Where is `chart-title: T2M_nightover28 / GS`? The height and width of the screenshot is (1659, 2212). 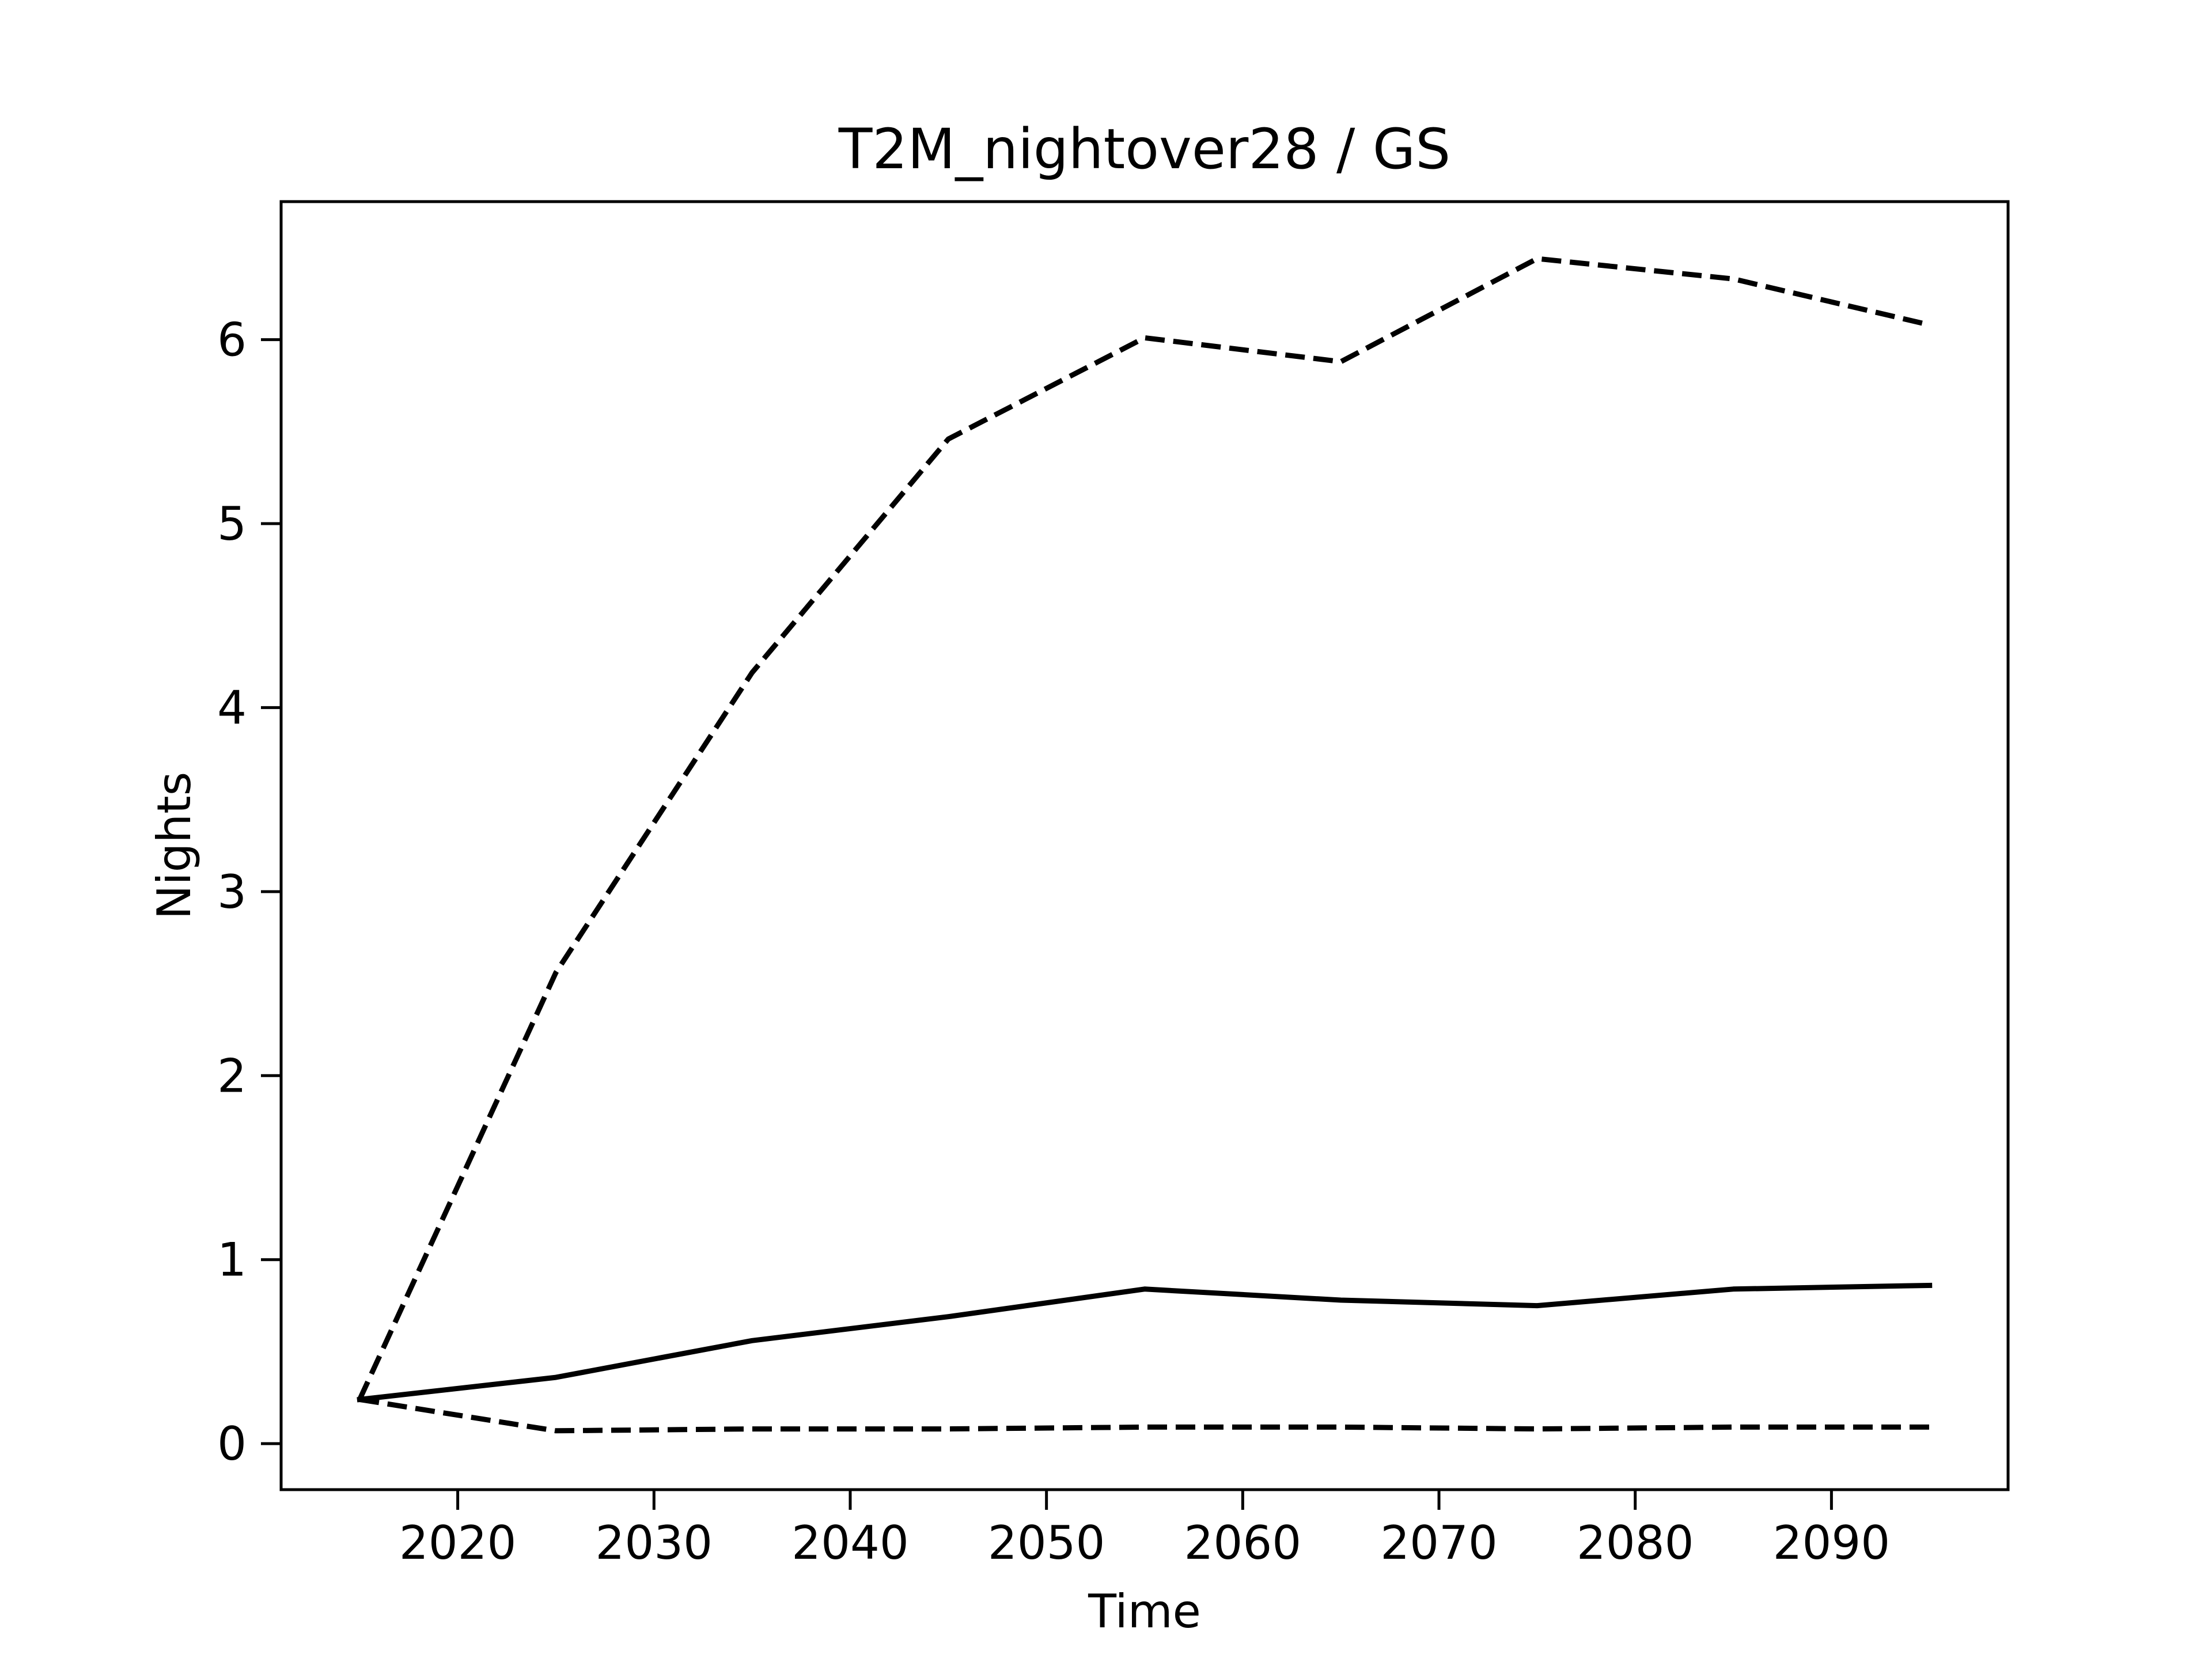
chart-title: T2M_nightover28 / GS is located at coordinates (1144, 149).